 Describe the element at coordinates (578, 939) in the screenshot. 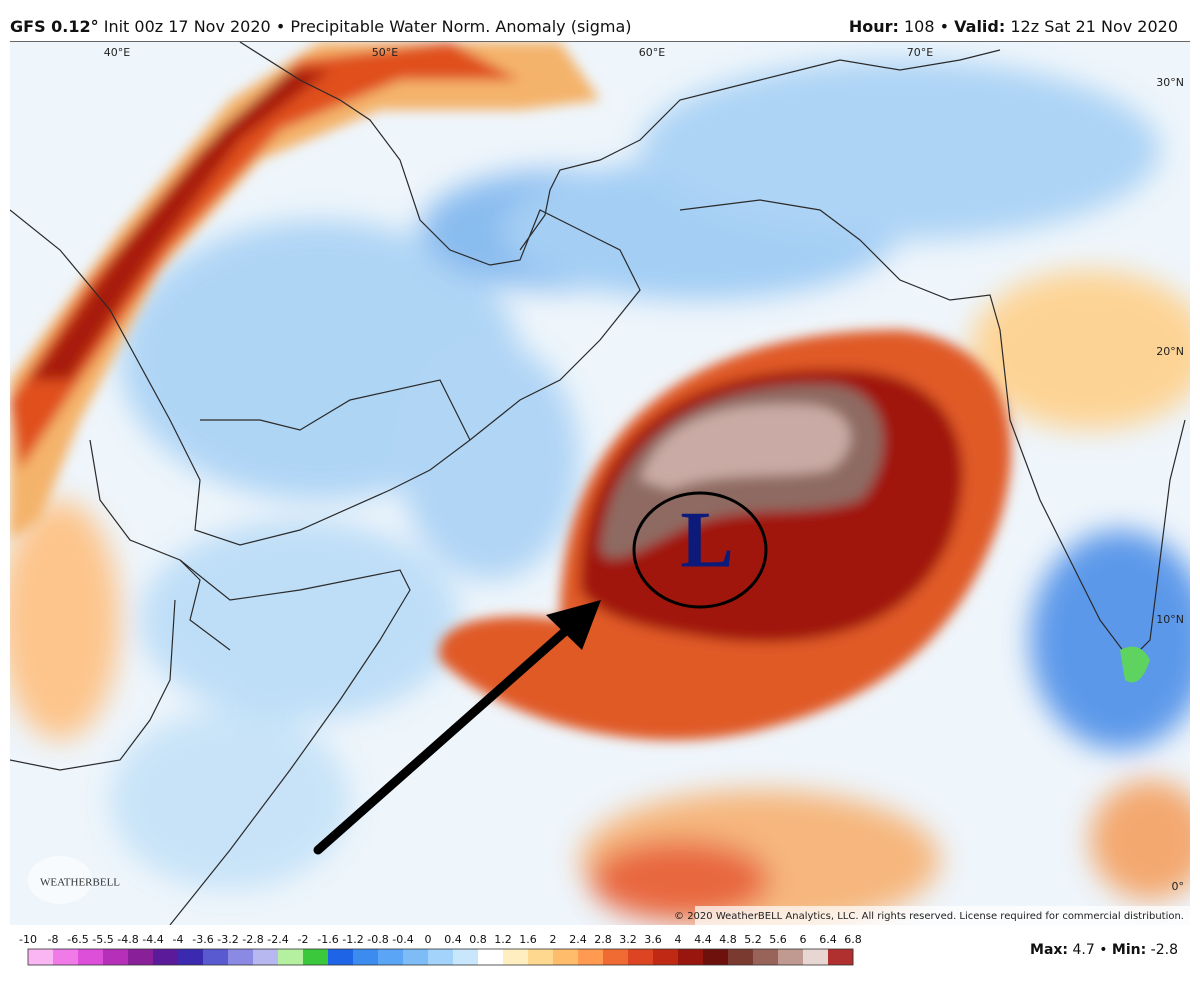

I see `colorbar-tick-label: 2.4` at that location.